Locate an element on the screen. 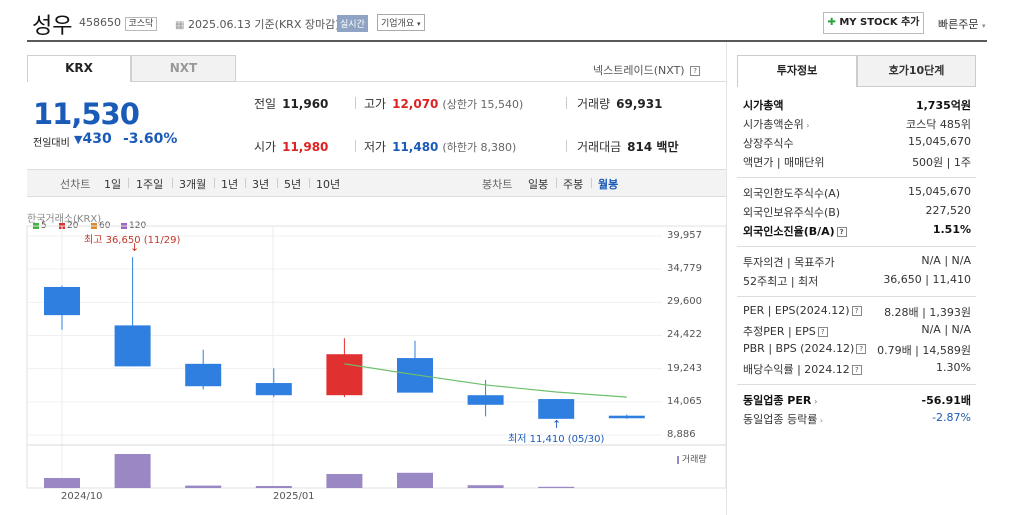  tab-orderbook-10: 호가10단계 is located at coordinates (916, 71).